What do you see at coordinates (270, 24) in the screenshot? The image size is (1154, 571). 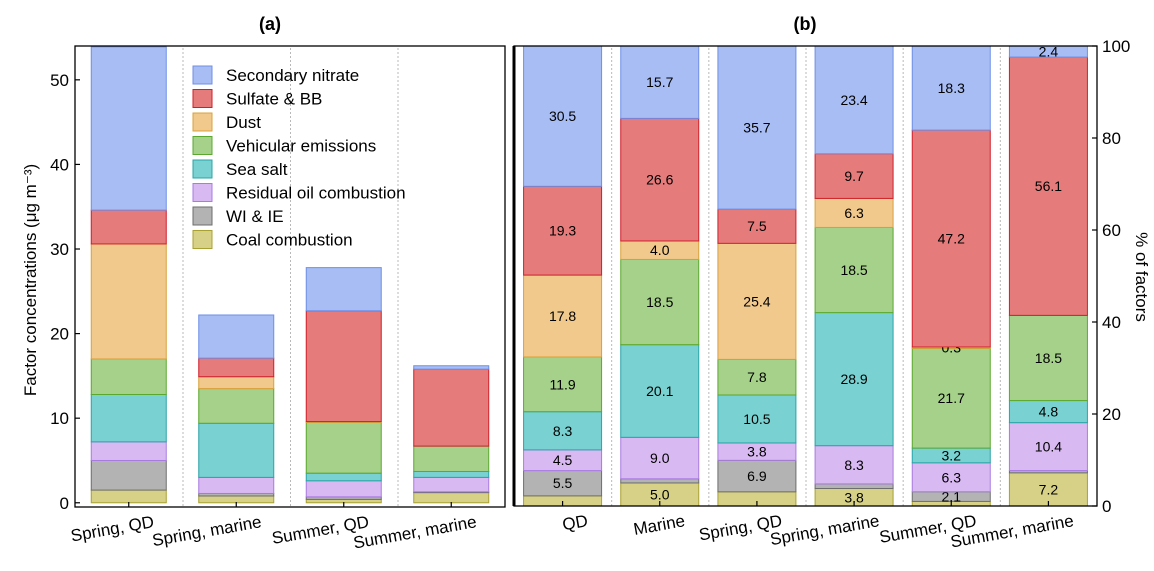 I see `panel-a-title: (a)` at bounding box center [270, 24].